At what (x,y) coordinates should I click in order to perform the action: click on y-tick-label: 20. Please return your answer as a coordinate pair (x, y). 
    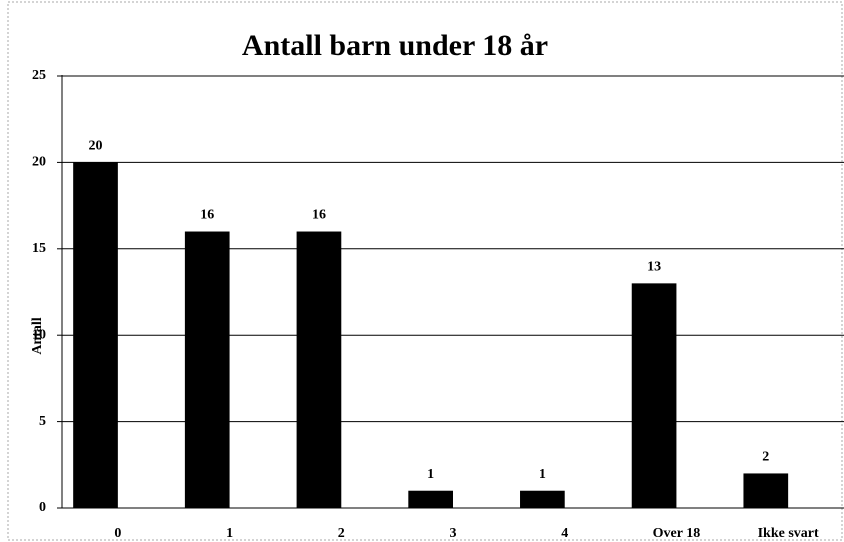
    Looking at the image, I should click on (39, 162).